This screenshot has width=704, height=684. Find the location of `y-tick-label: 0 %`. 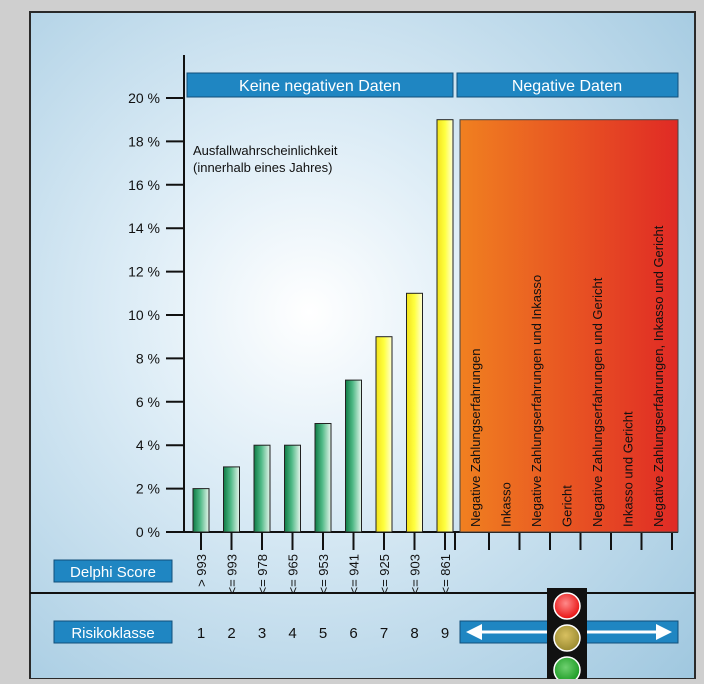

y-tick-label: 0 % is located at coordinates (148, 532).